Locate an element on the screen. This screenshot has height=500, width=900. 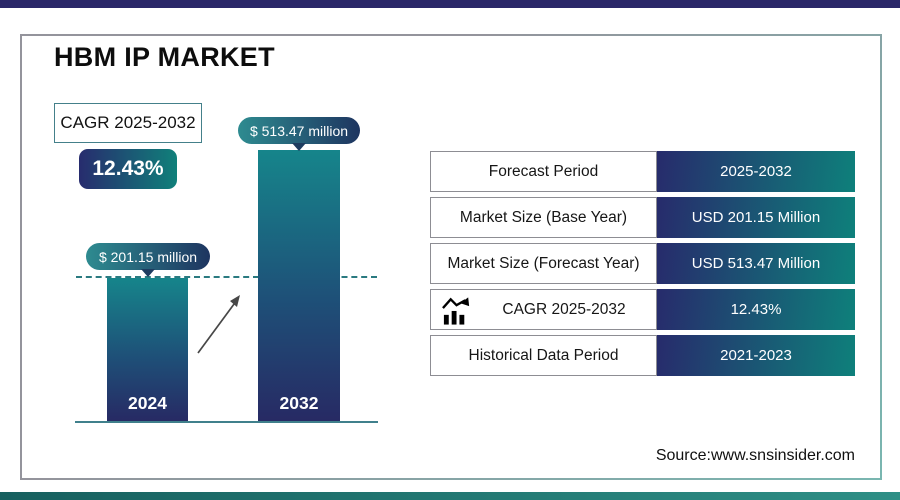
cagr-period-box: CAGR 2025-2032 is located at coordinates (128, 123).